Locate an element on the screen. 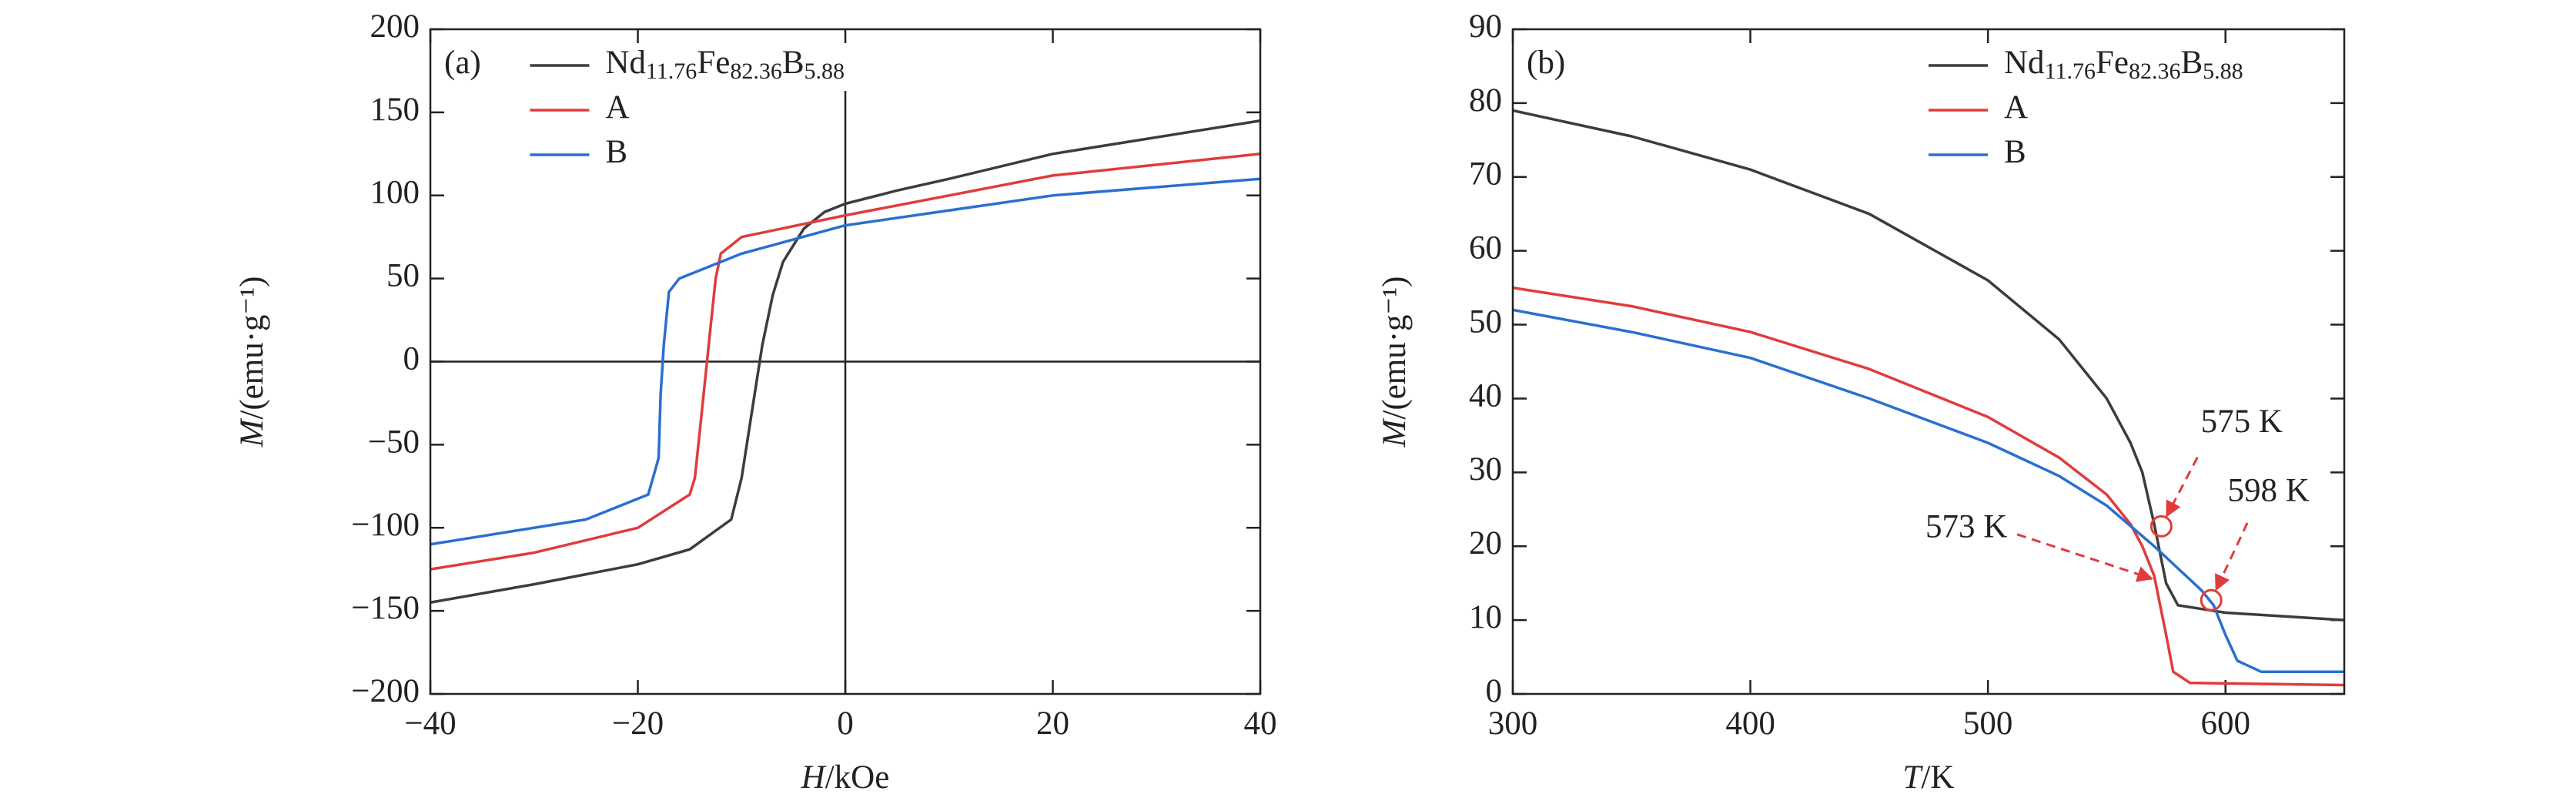  x-tick-label: 40 is located at coordinates (1261, 723).